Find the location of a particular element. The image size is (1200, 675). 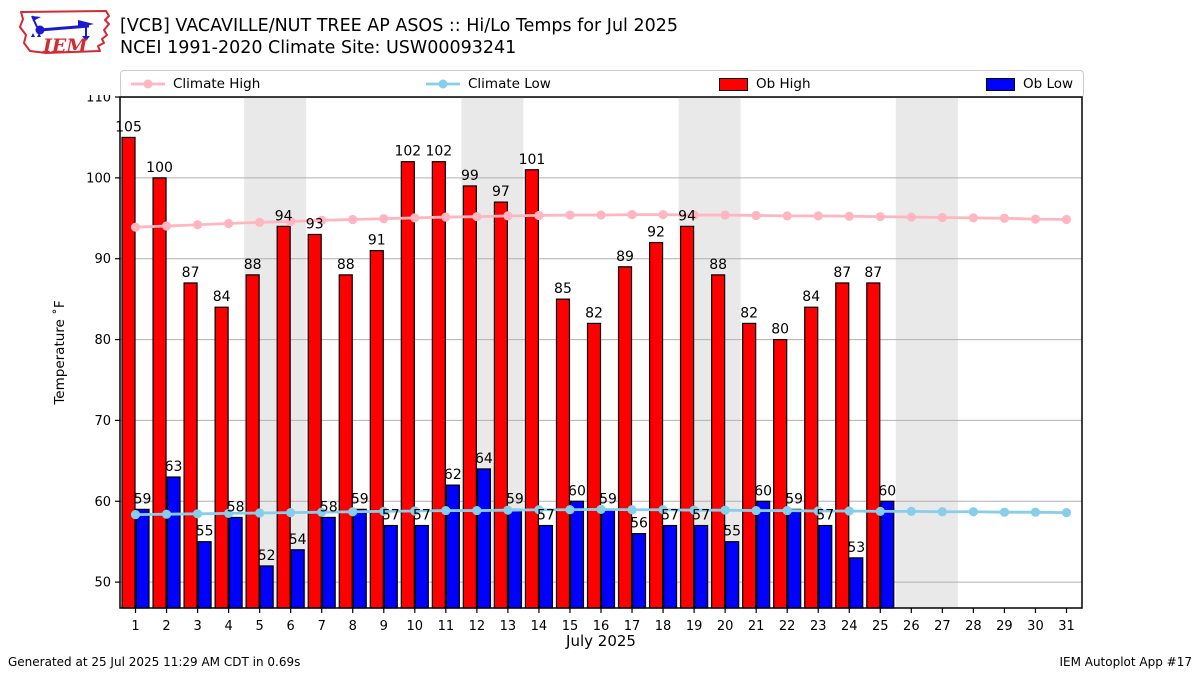

bar-value-label: 92 is located at coordinates (656, 233).